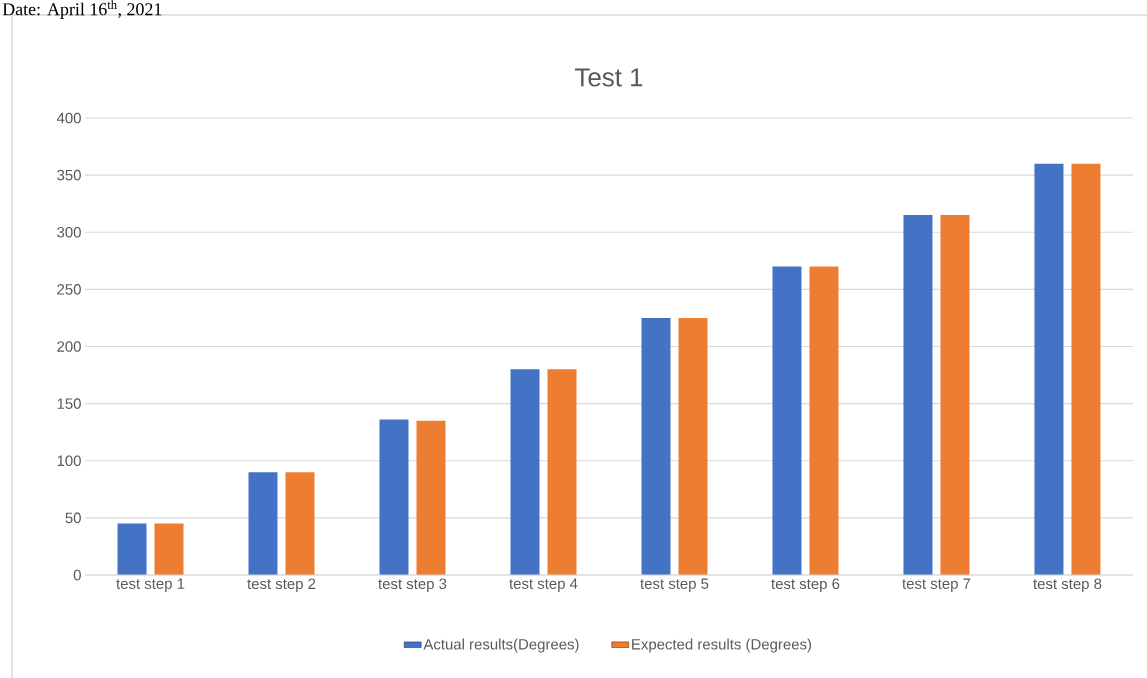 The width and height of the screenshot is (1147, 678). Describe the element at coordinates (77, 575) in the screenshot. I see `y-tick-label: 0` at that location.